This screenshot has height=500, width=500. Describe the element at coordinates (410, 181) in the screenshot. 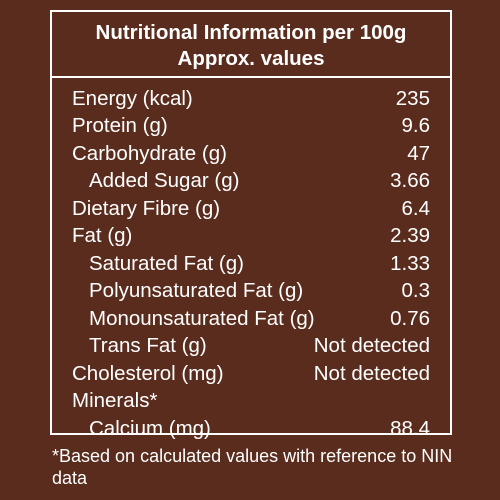

I see `nutrient-value: 3.66` at that location.